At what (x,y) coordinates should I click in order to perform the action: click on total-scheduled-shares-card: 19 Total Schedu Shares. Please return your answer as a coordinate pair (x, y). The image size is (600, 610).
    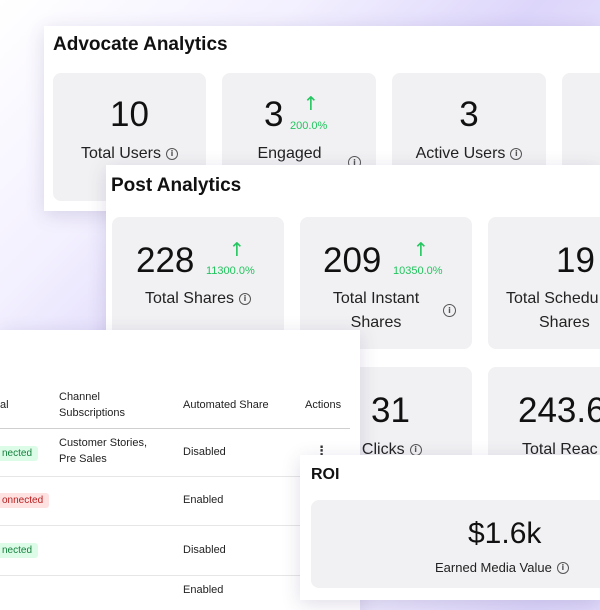
    Looking at the image, I should click on (544, 283).